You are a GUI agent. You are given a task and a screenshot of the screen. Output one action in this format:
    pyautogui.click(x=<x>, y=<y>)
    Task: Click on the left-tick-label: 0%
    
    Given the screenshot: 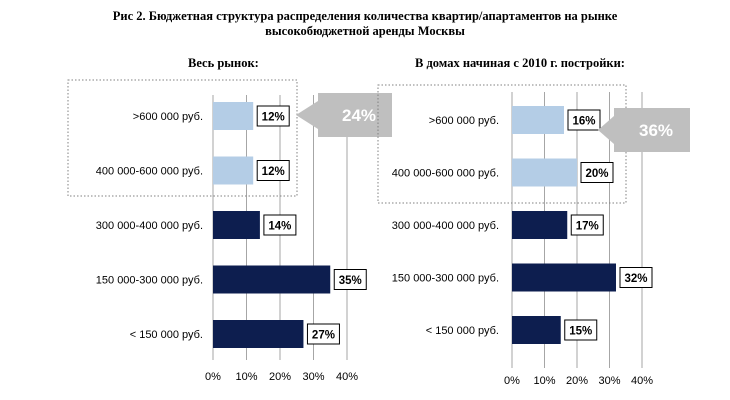 What is the action you would take?
    pyautogui.click(x=213, y=377)
    